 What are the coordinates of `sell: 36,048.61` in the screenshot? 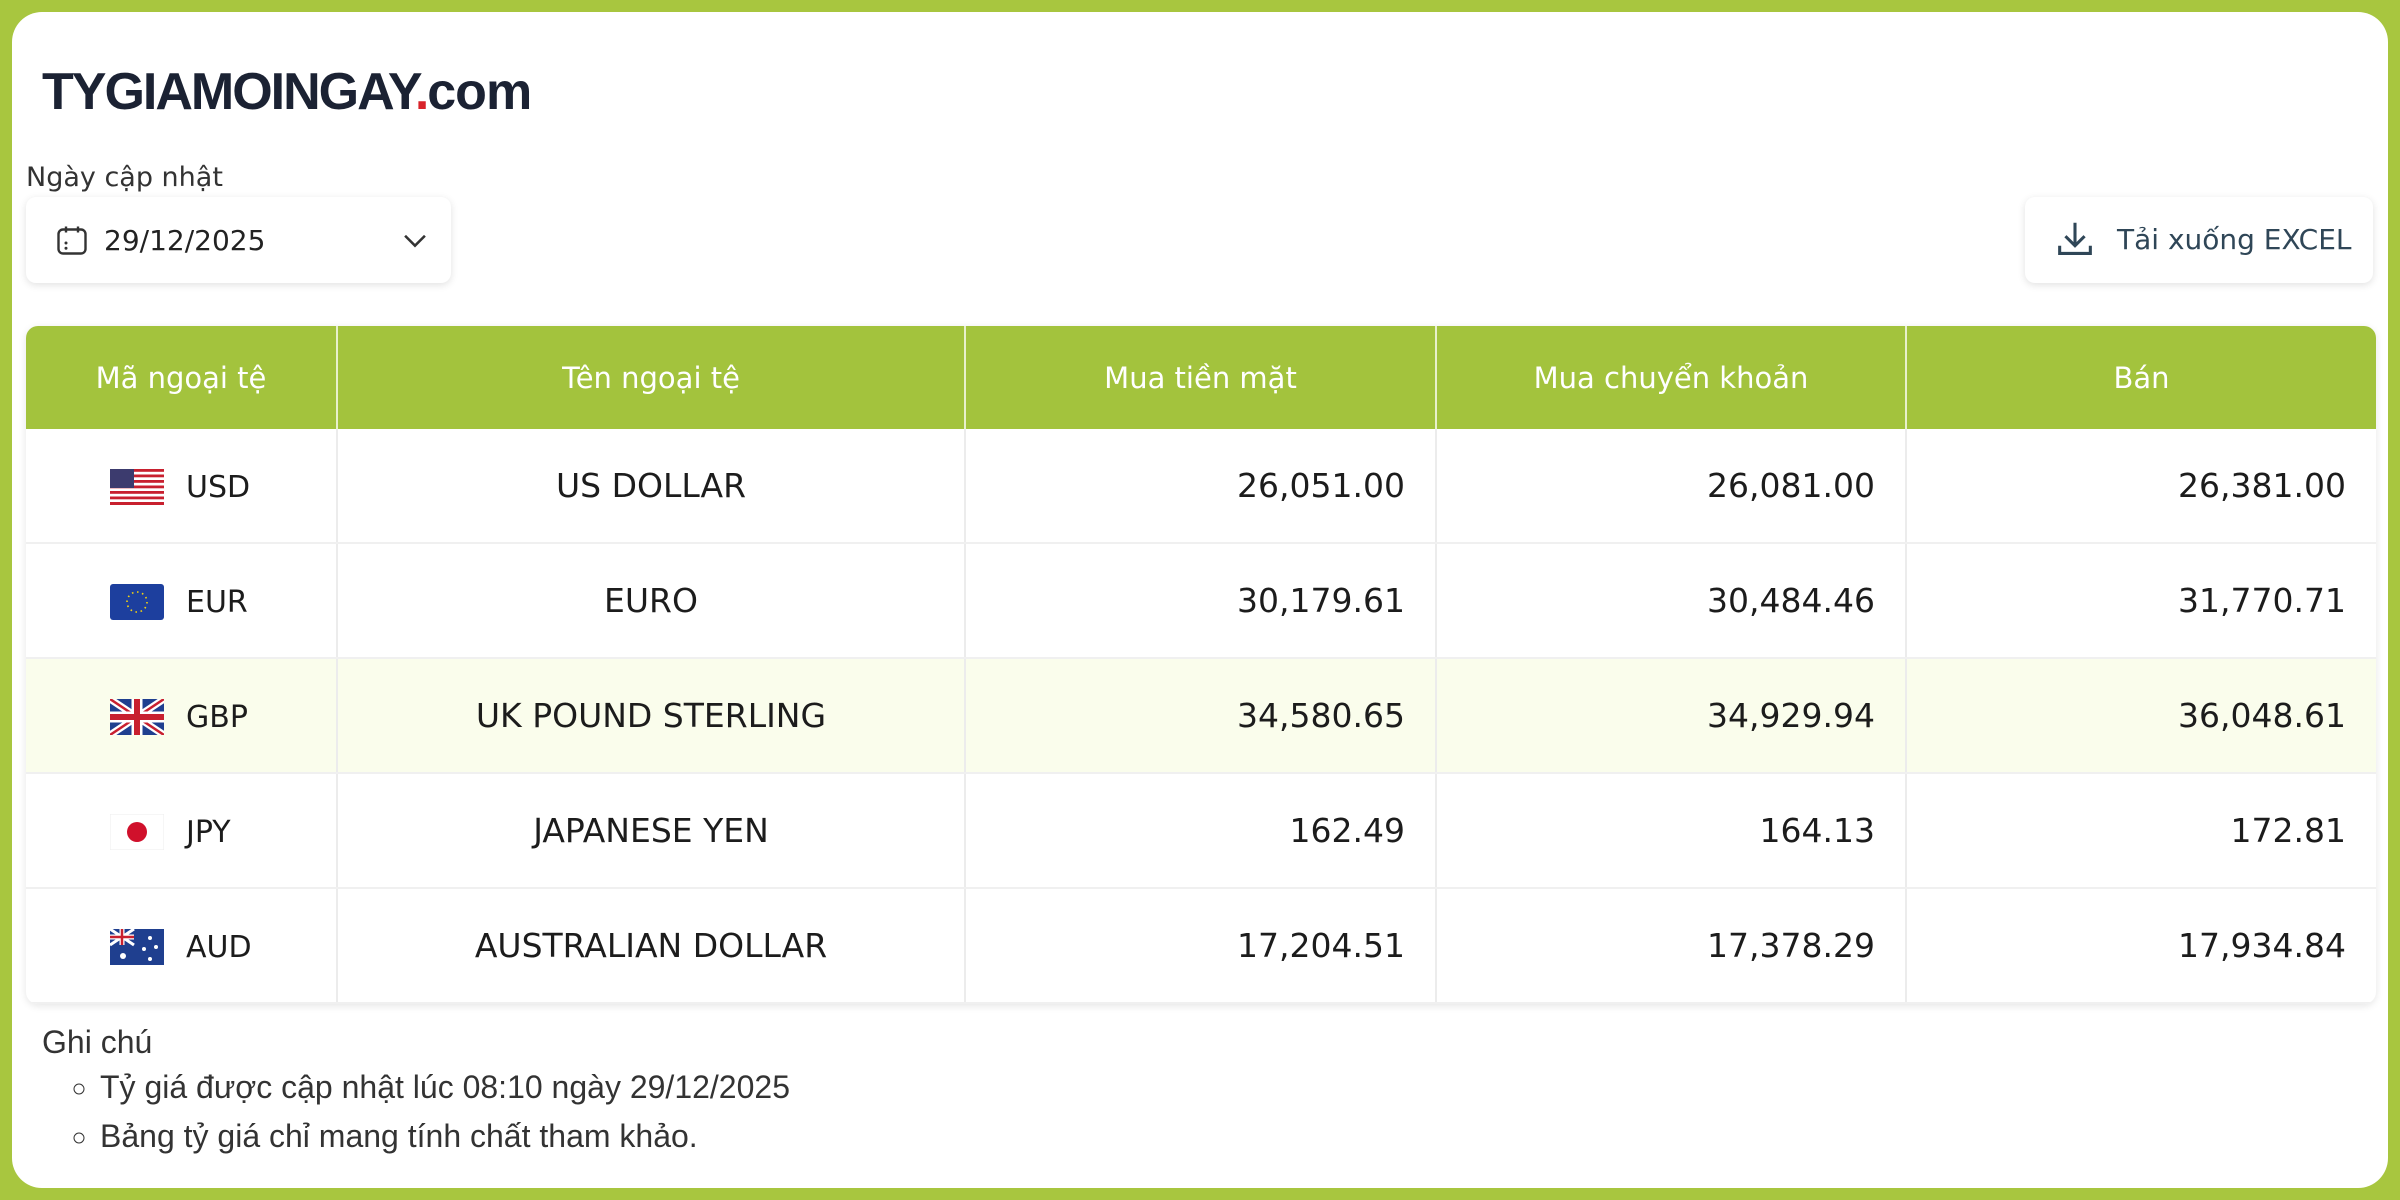 It's located at (2141, 716).